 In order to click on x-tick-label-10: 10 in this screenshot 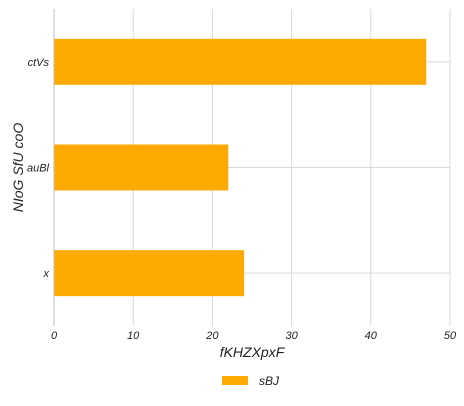, I will do `click(133, 336)`.